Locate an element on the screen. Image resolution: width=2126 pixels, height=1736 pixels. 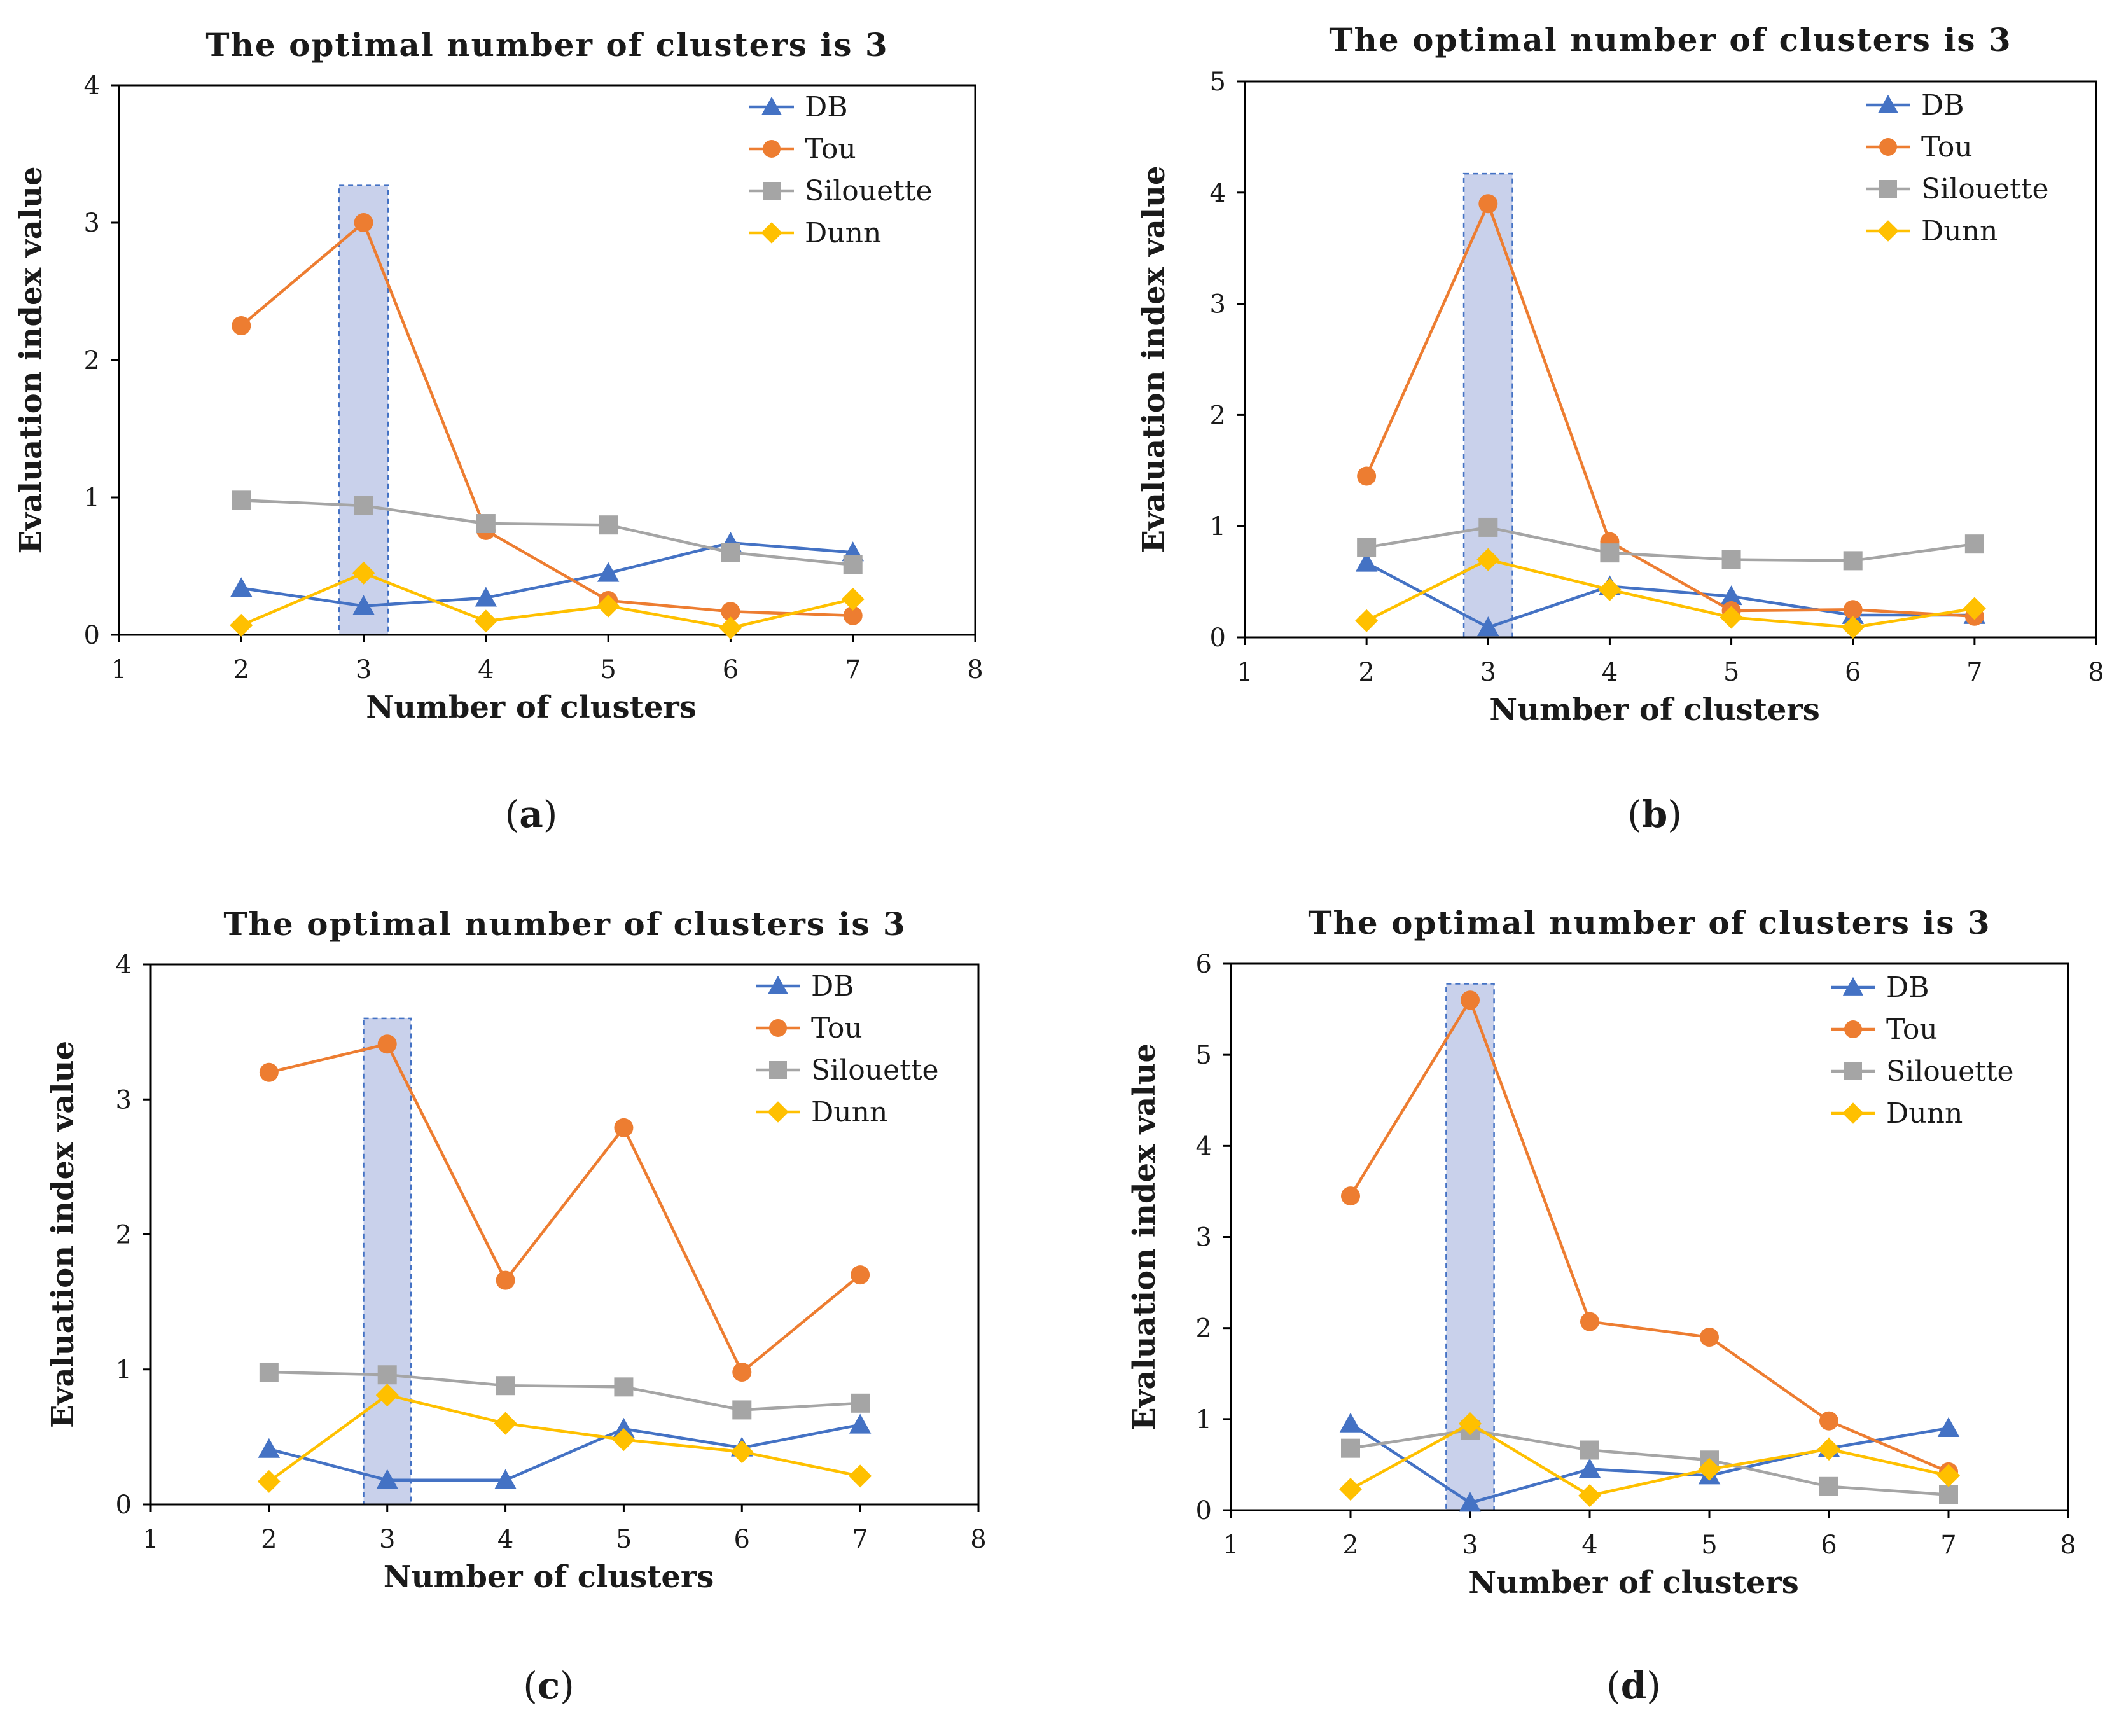
plot-frame is located at coordinates (1670, 359).